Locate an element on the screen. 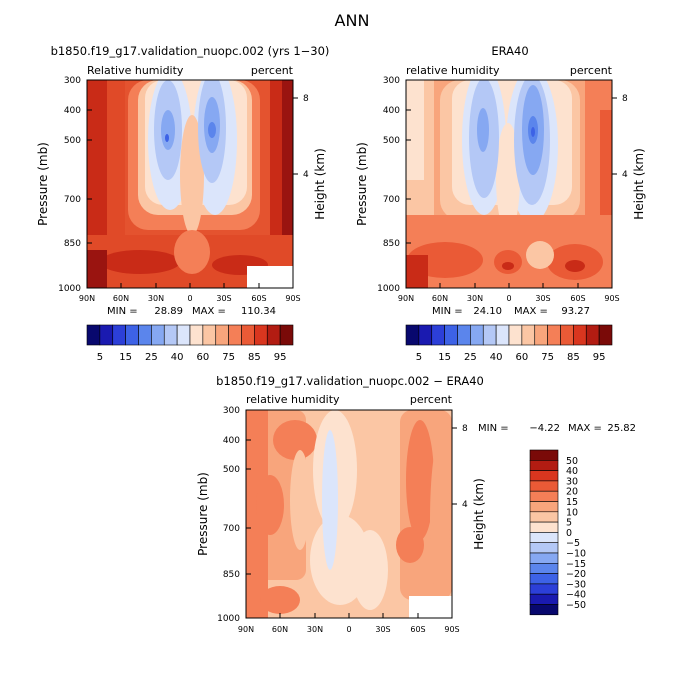  colorbar-era40: 5 15 25 40 60 75 85 95 is located at coordinates (509, 343).